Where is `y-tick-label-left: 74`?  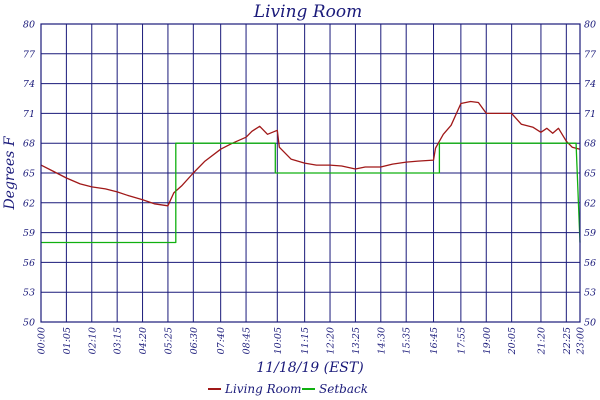
y-tick-label-left: 74 is located at coordinates (29, 84).